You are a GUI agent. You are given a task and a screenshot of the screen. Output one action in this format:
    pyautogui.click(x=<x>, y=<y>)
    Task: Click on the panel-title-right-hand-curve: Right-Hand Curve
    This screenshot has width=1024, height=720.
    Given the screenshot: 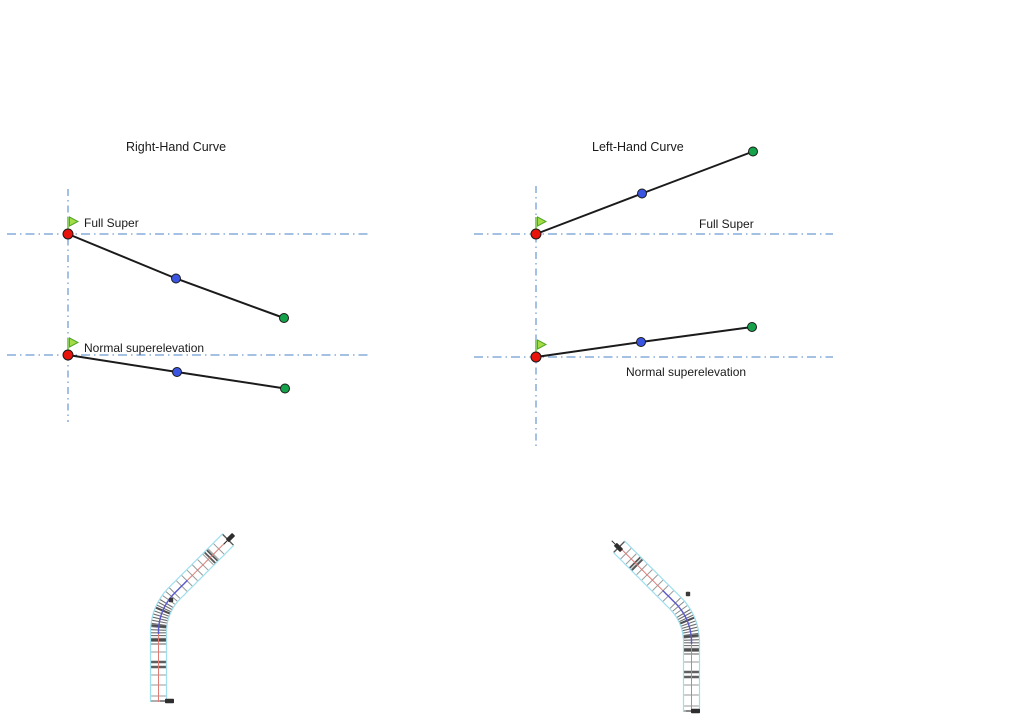 What is the action you would take?
    pyautogui.click(x=176, y=147)
    